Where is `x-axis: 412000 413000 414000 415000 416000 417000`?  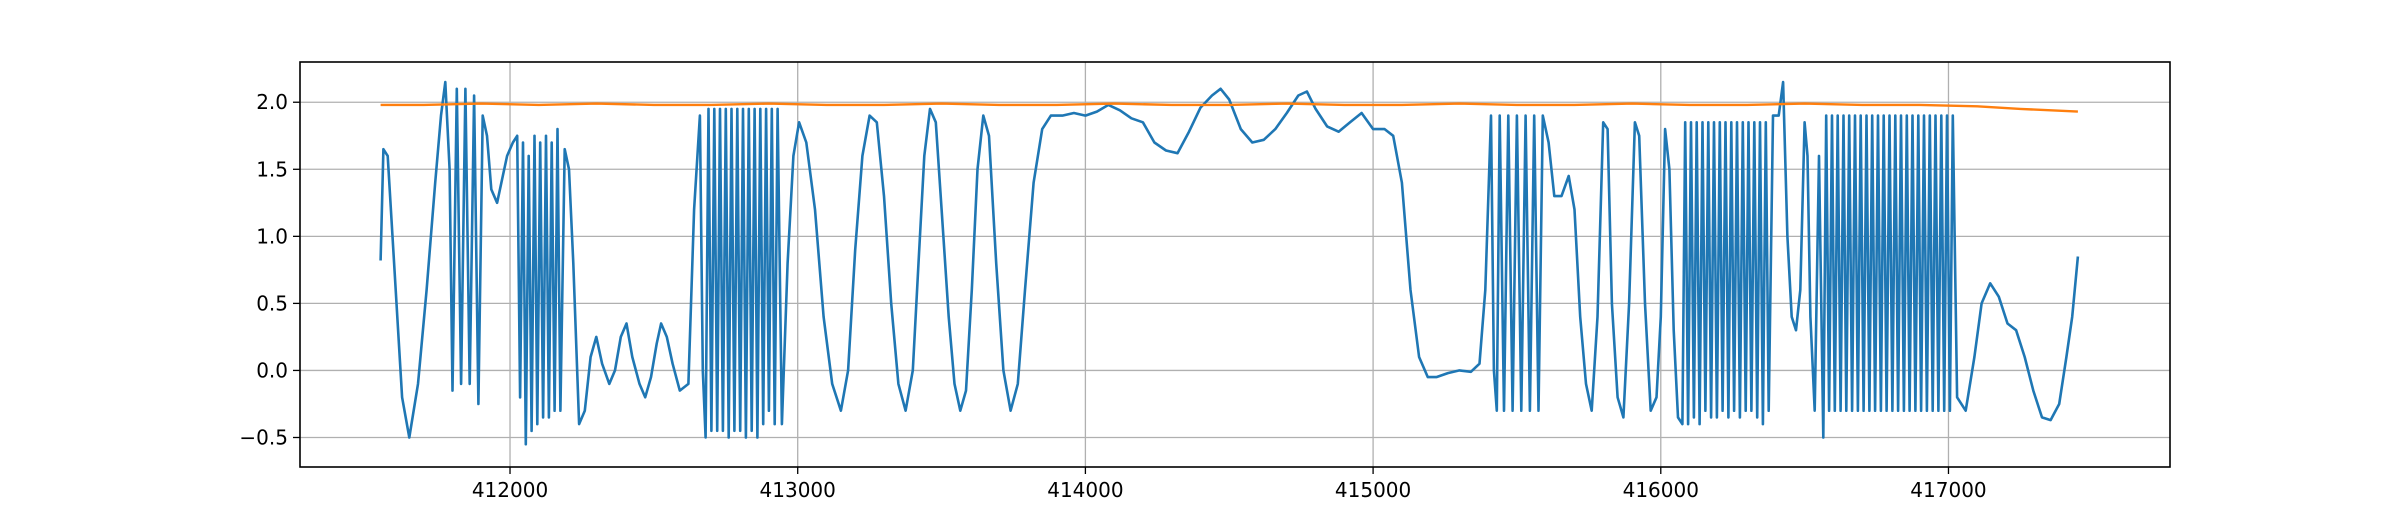
x-axis: 412000 413000 414000 415000 416000 417000 is located at coordinates (1229, 484).